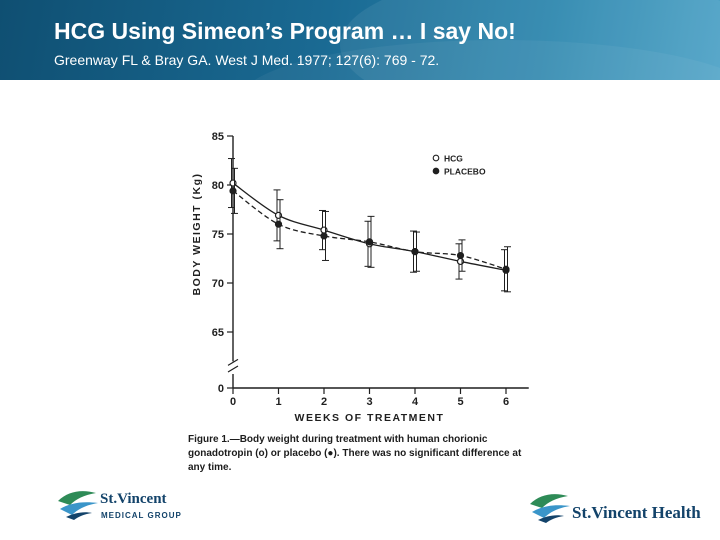 This screenshot has height=540, width=720. What do you see at coordinates (453, 159) in the screenshot?
I see `legend-hcg-label: HCG` at bounding box center [453, 159].